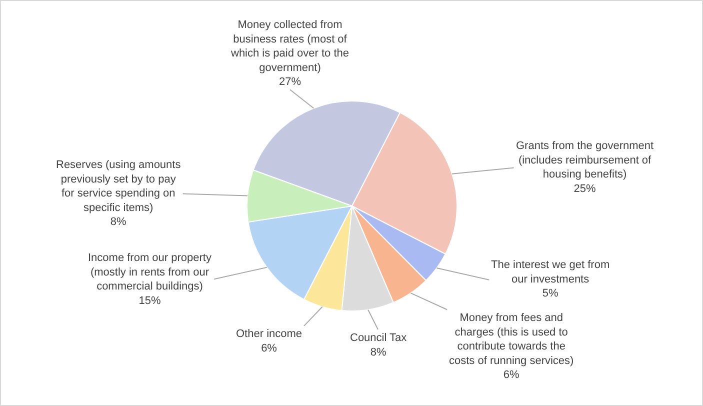  What do you see at coordinates (379, 338) in the screenshot?
I see `slice-label: Council Tax` at bounding box center [379, 338].